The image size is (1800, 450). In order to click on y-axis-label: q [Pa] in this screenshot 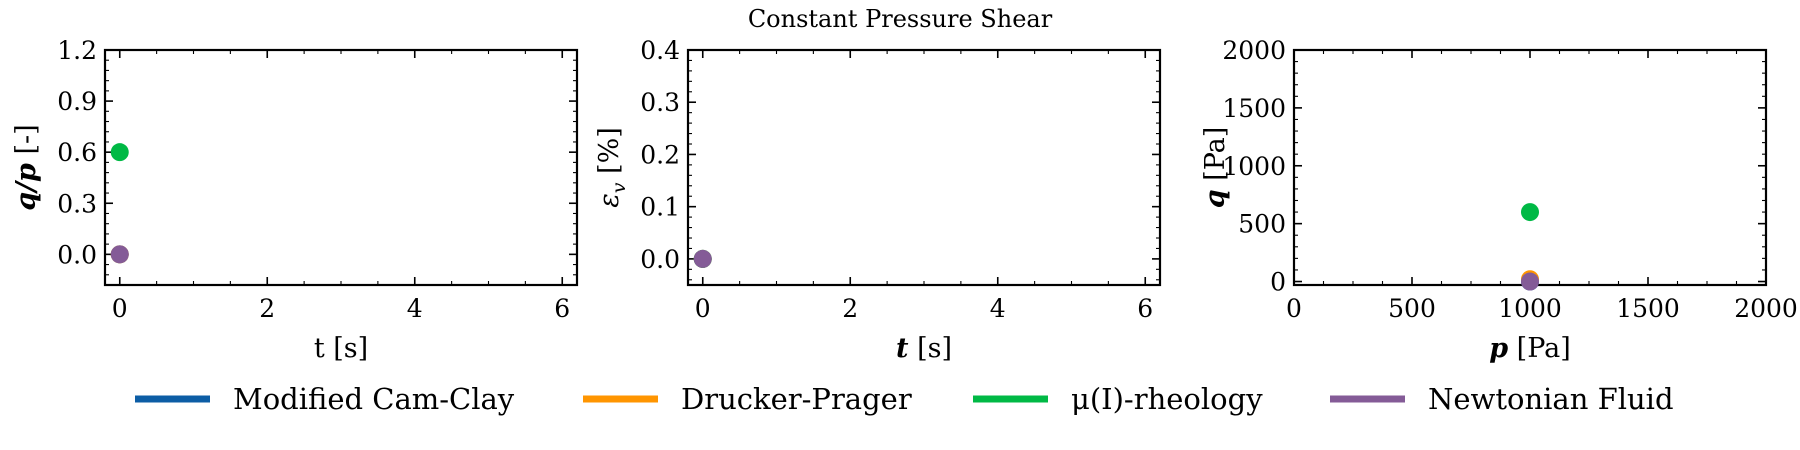, I will do `click(1215, 168)`.